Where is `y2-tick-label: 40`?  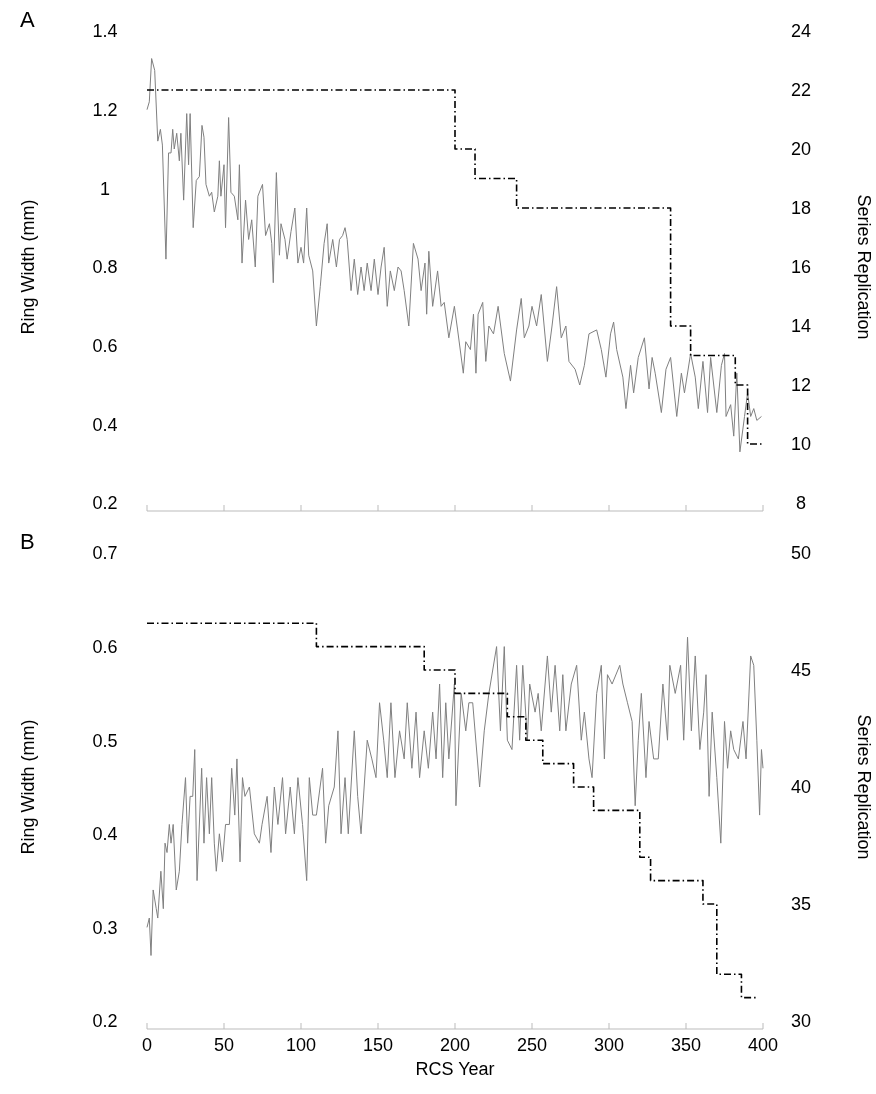 y2-tick-label: 40 is located at coordinates (801, 787).